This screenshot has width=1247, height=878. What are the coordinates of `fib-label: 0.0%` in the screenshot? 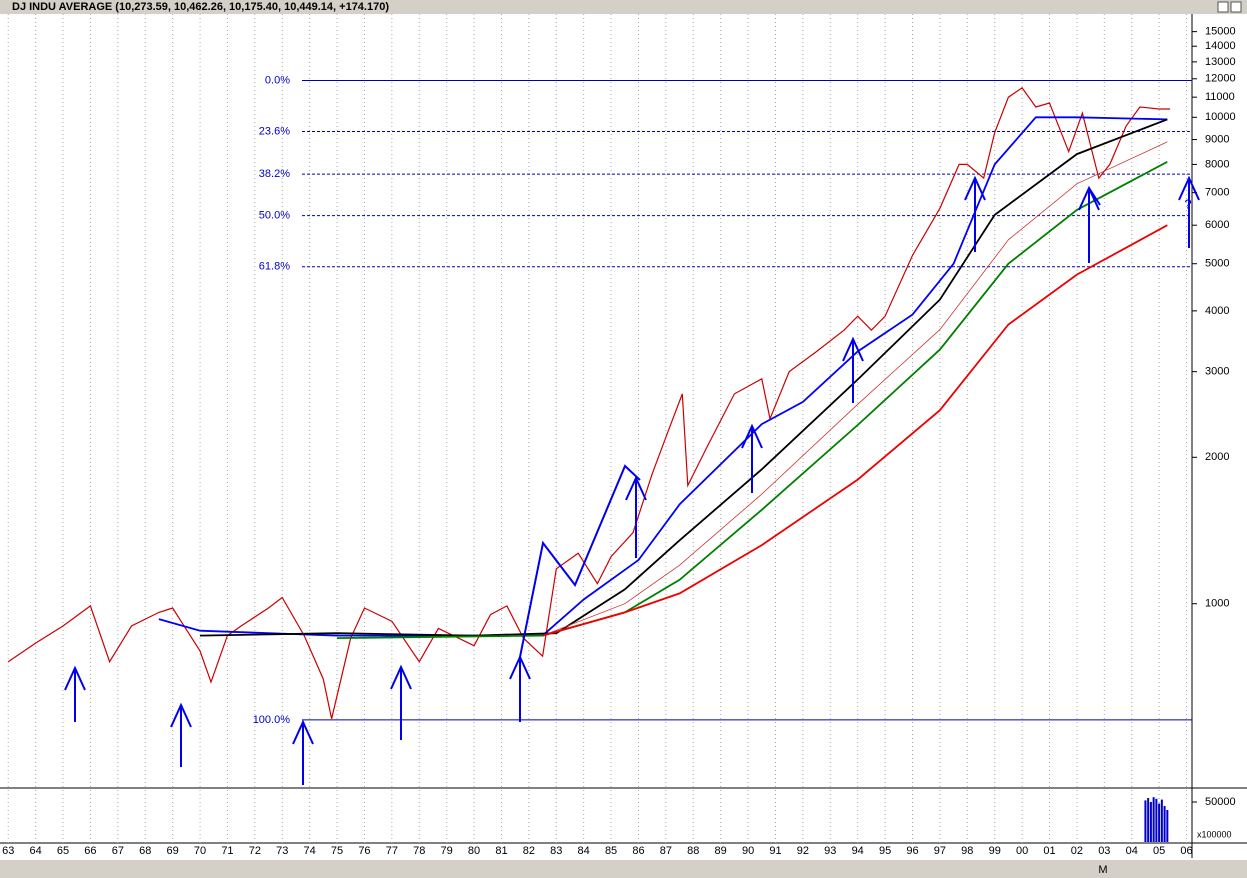 It's located at (277, 80).